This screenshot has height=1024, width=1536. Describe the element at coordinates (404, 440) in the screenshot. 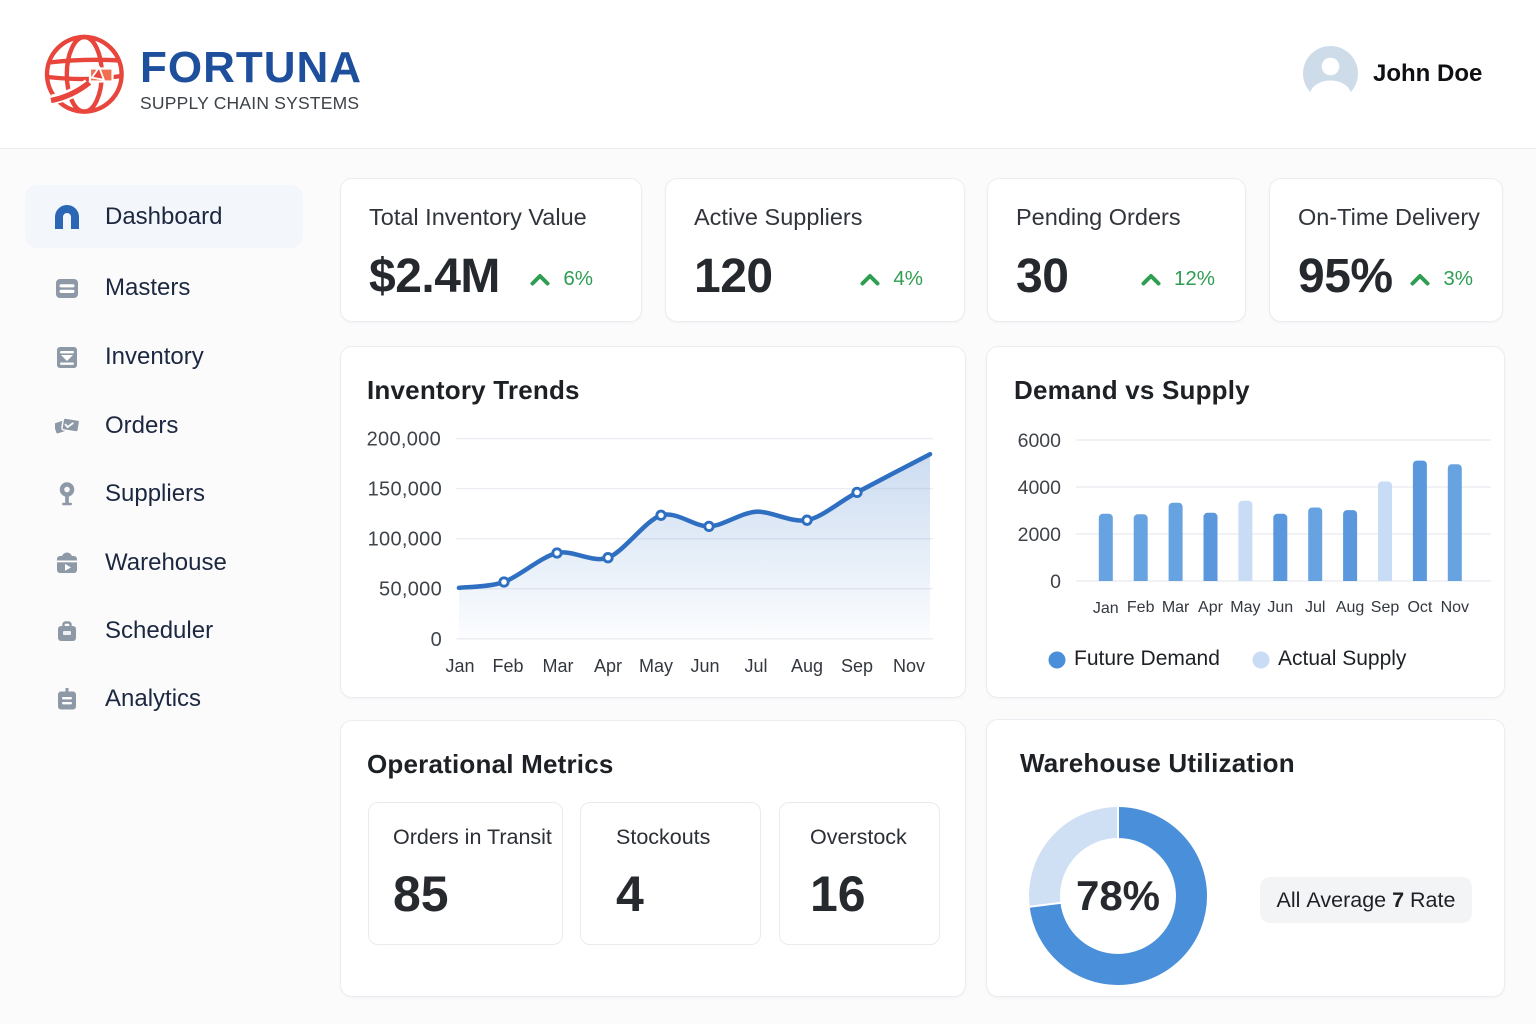

I see `svg-text: 200,000` at that location.